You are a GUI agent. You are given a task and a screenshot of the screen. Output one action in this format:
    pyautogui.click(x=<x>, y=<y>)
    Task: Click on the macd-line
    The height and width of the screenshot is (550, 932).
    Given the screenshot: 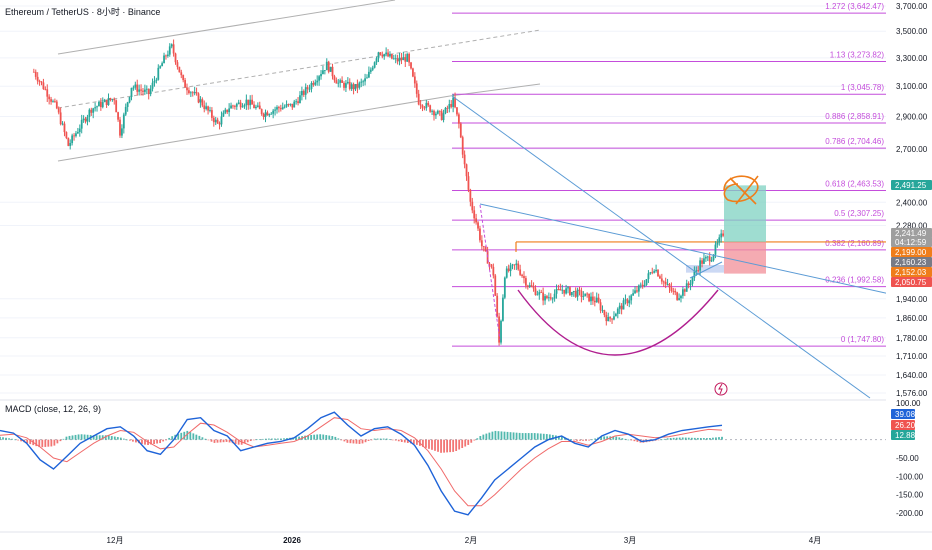 What is the action you would take?
    pyautogui.click(x=361, y=463)
    